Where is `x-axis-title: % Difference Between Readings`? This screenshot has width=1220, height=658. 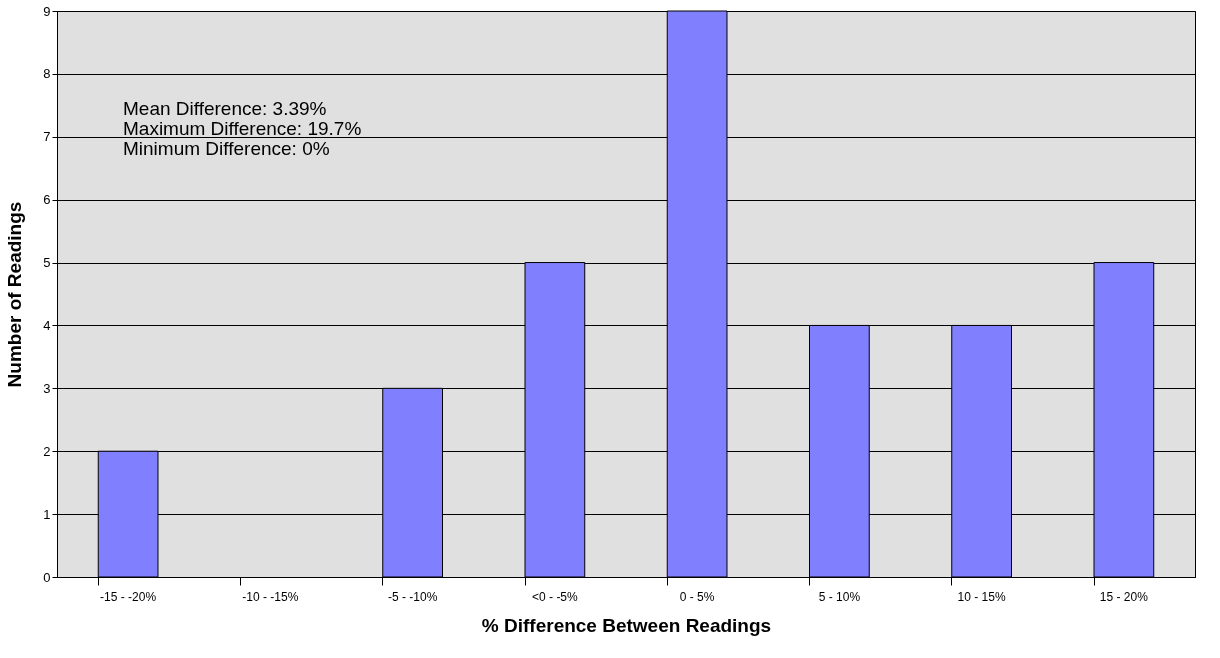 x-axis-title: % Difference Between Readings is located at coordinates (626, 625).